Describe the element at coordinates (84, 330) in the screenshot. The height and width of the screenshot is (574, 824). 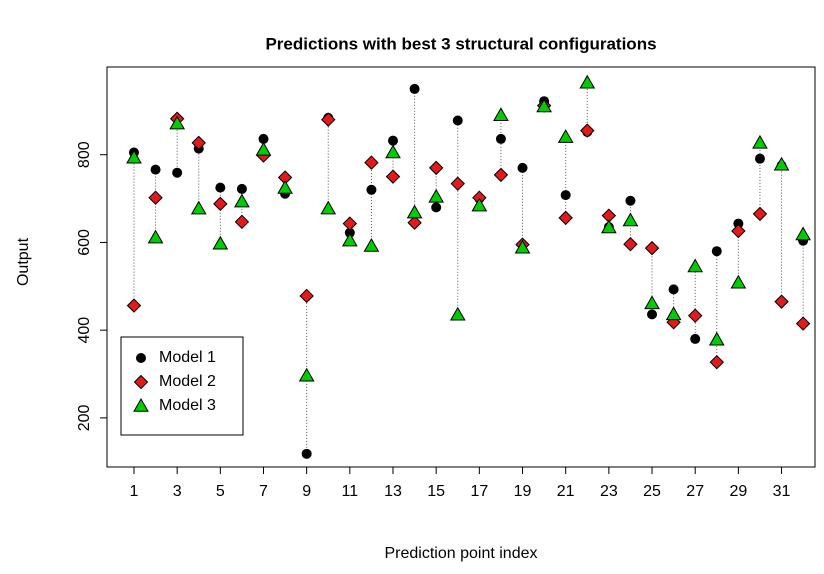
I see `y-tick-label: 400` at that location.